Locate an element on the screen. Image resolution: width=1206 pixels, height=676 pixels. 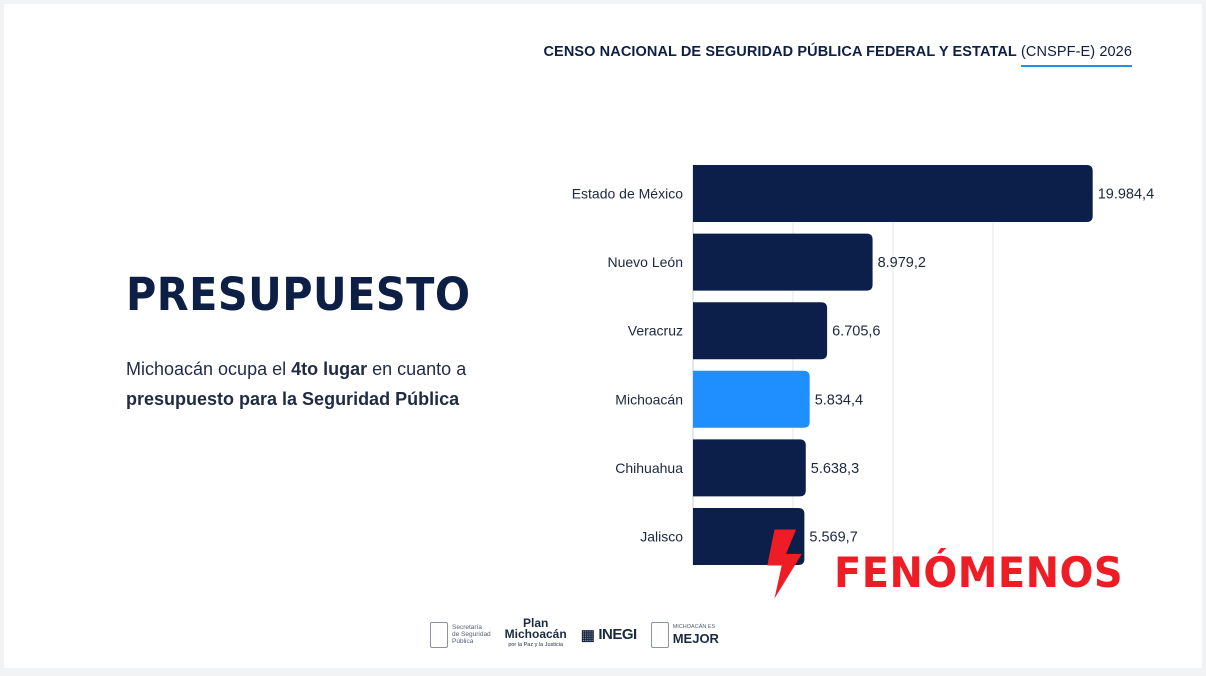
plan-michoacan-logo: Plan Michoacán por la Paz y la Justicia is located at coordinates (535, 633).